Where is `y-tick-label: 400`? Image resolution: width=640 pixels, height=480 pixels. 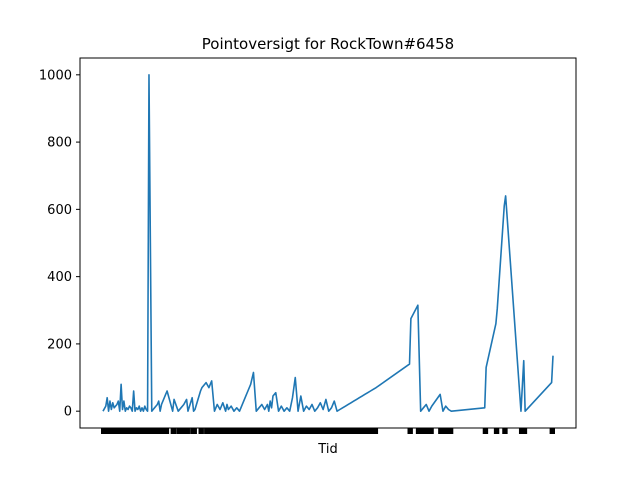 y-tick-label: 400 is located at coordinates (59, 277).